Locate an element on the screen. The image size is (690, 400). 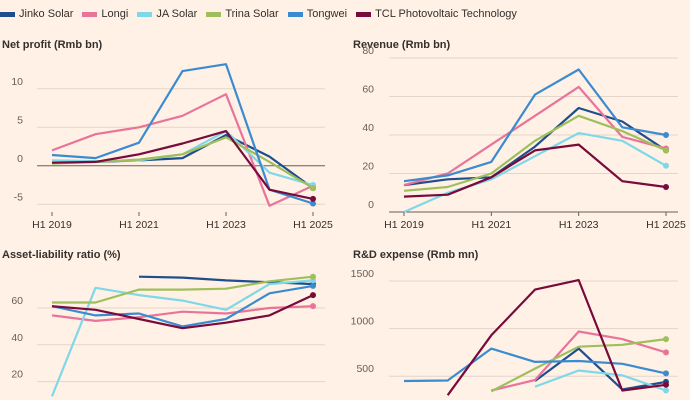
legend-label: Longi is located at coordinates (115, 14).